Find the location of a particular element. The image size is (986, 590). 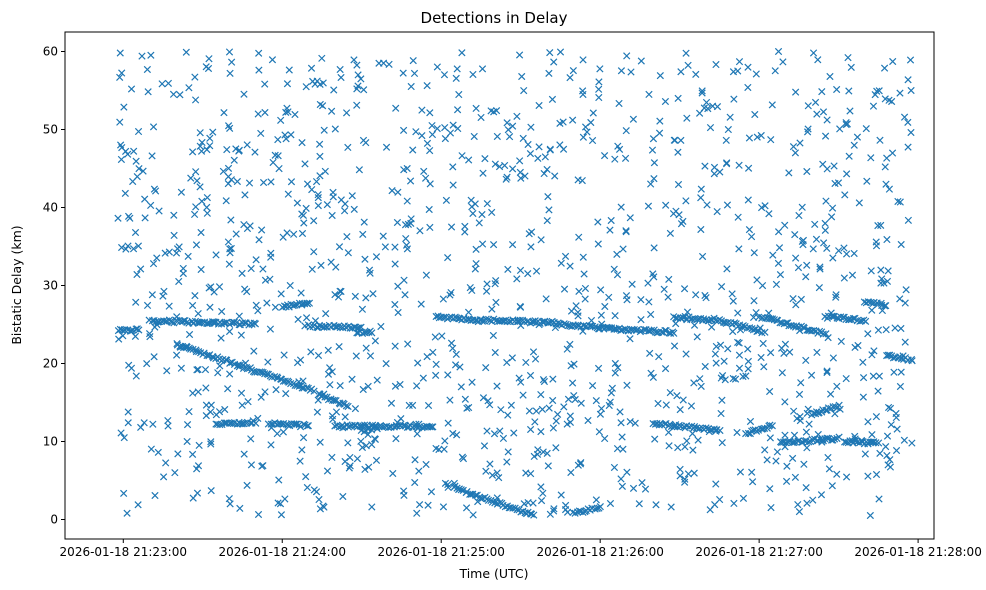

x-tick-label: 2026-01-18 21:23:00 is located at coordinates (123, 552).